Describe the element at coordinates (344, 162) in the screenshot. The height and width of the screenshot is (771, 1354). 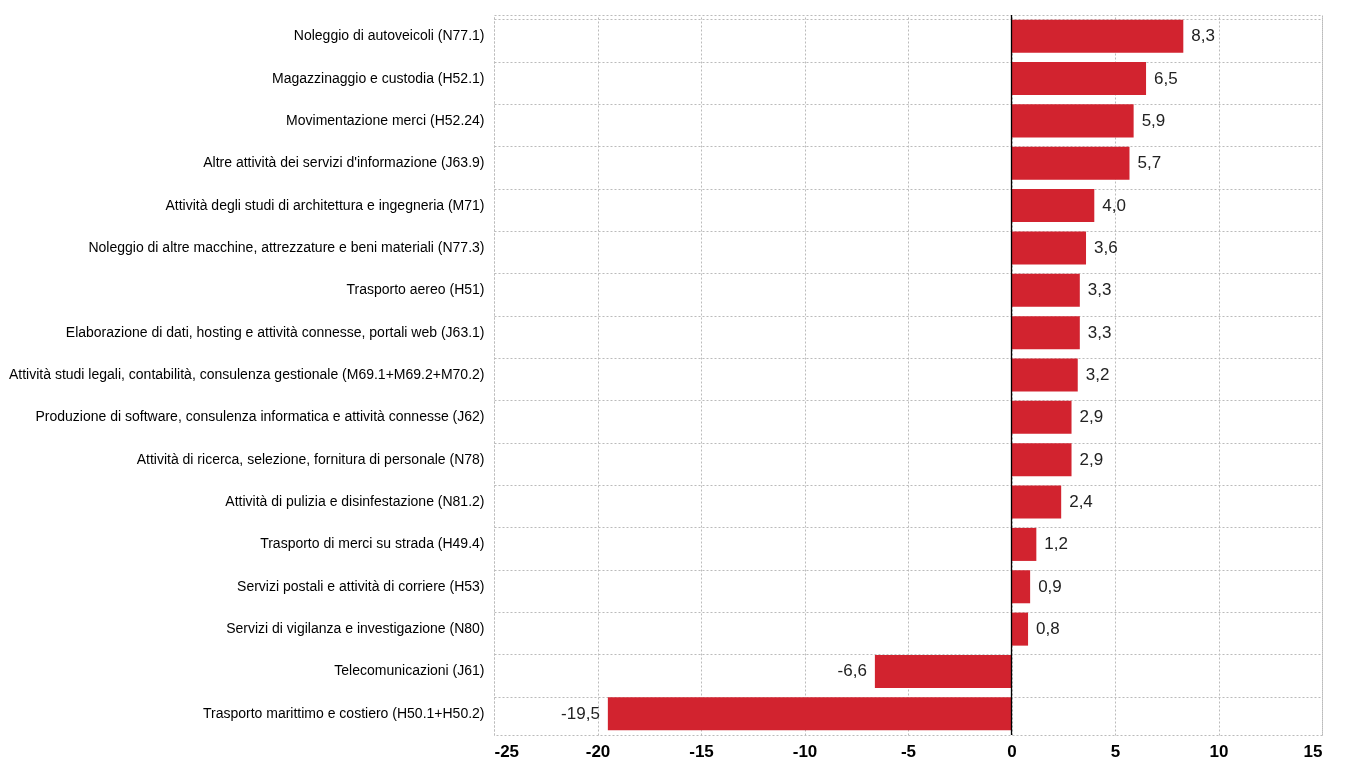
I see `y-tick-label: Altre attività dei servizi d'informazione (J63.9)` at that location.